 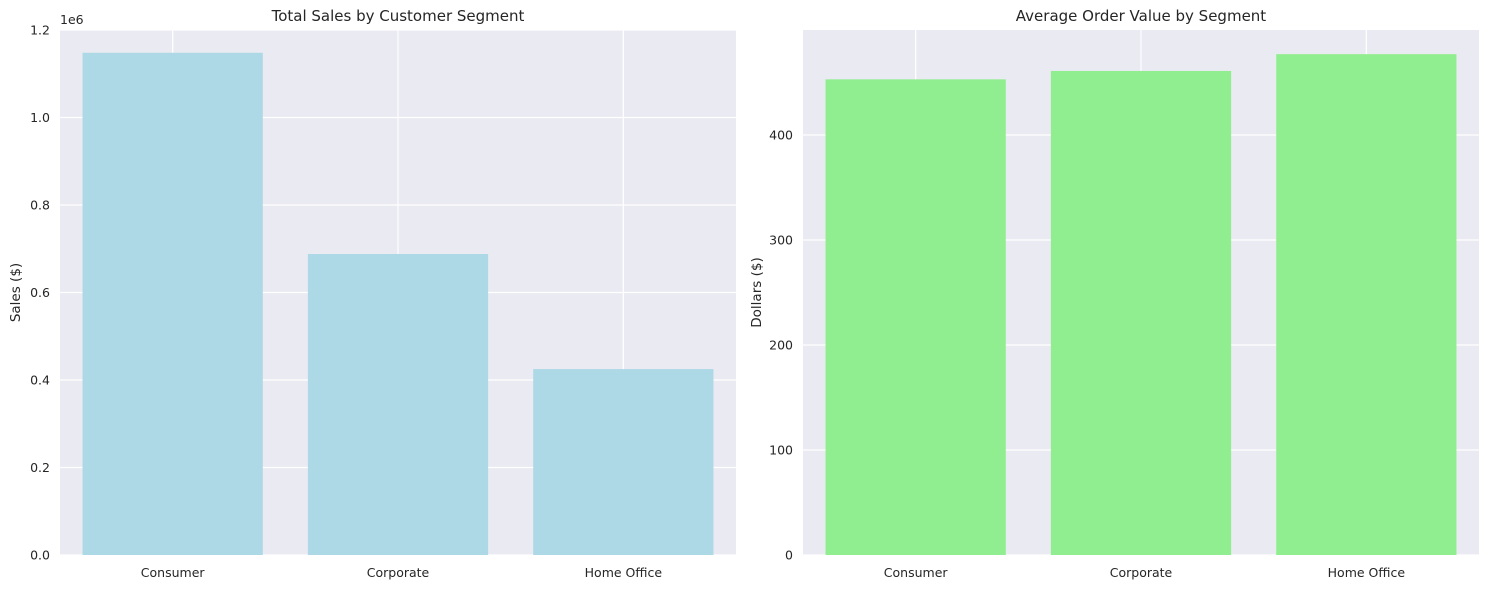 I want to click on y-tick-label: 0.0, so click(x=40, y=555).